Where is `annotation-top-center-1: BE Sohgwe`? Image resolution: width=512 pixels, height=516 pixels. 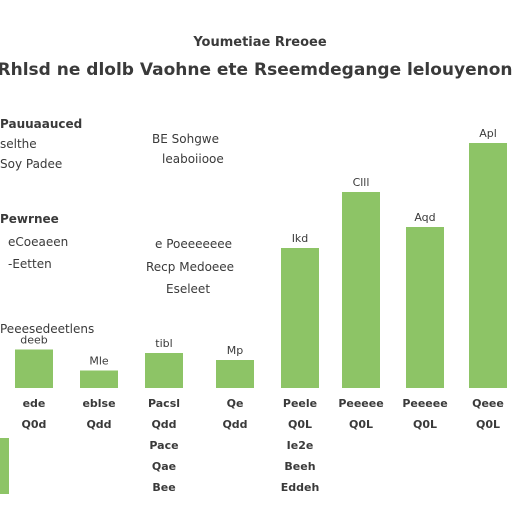 annotation-top-center-1: BE Sohgwe is located at coordinates (185, 139).